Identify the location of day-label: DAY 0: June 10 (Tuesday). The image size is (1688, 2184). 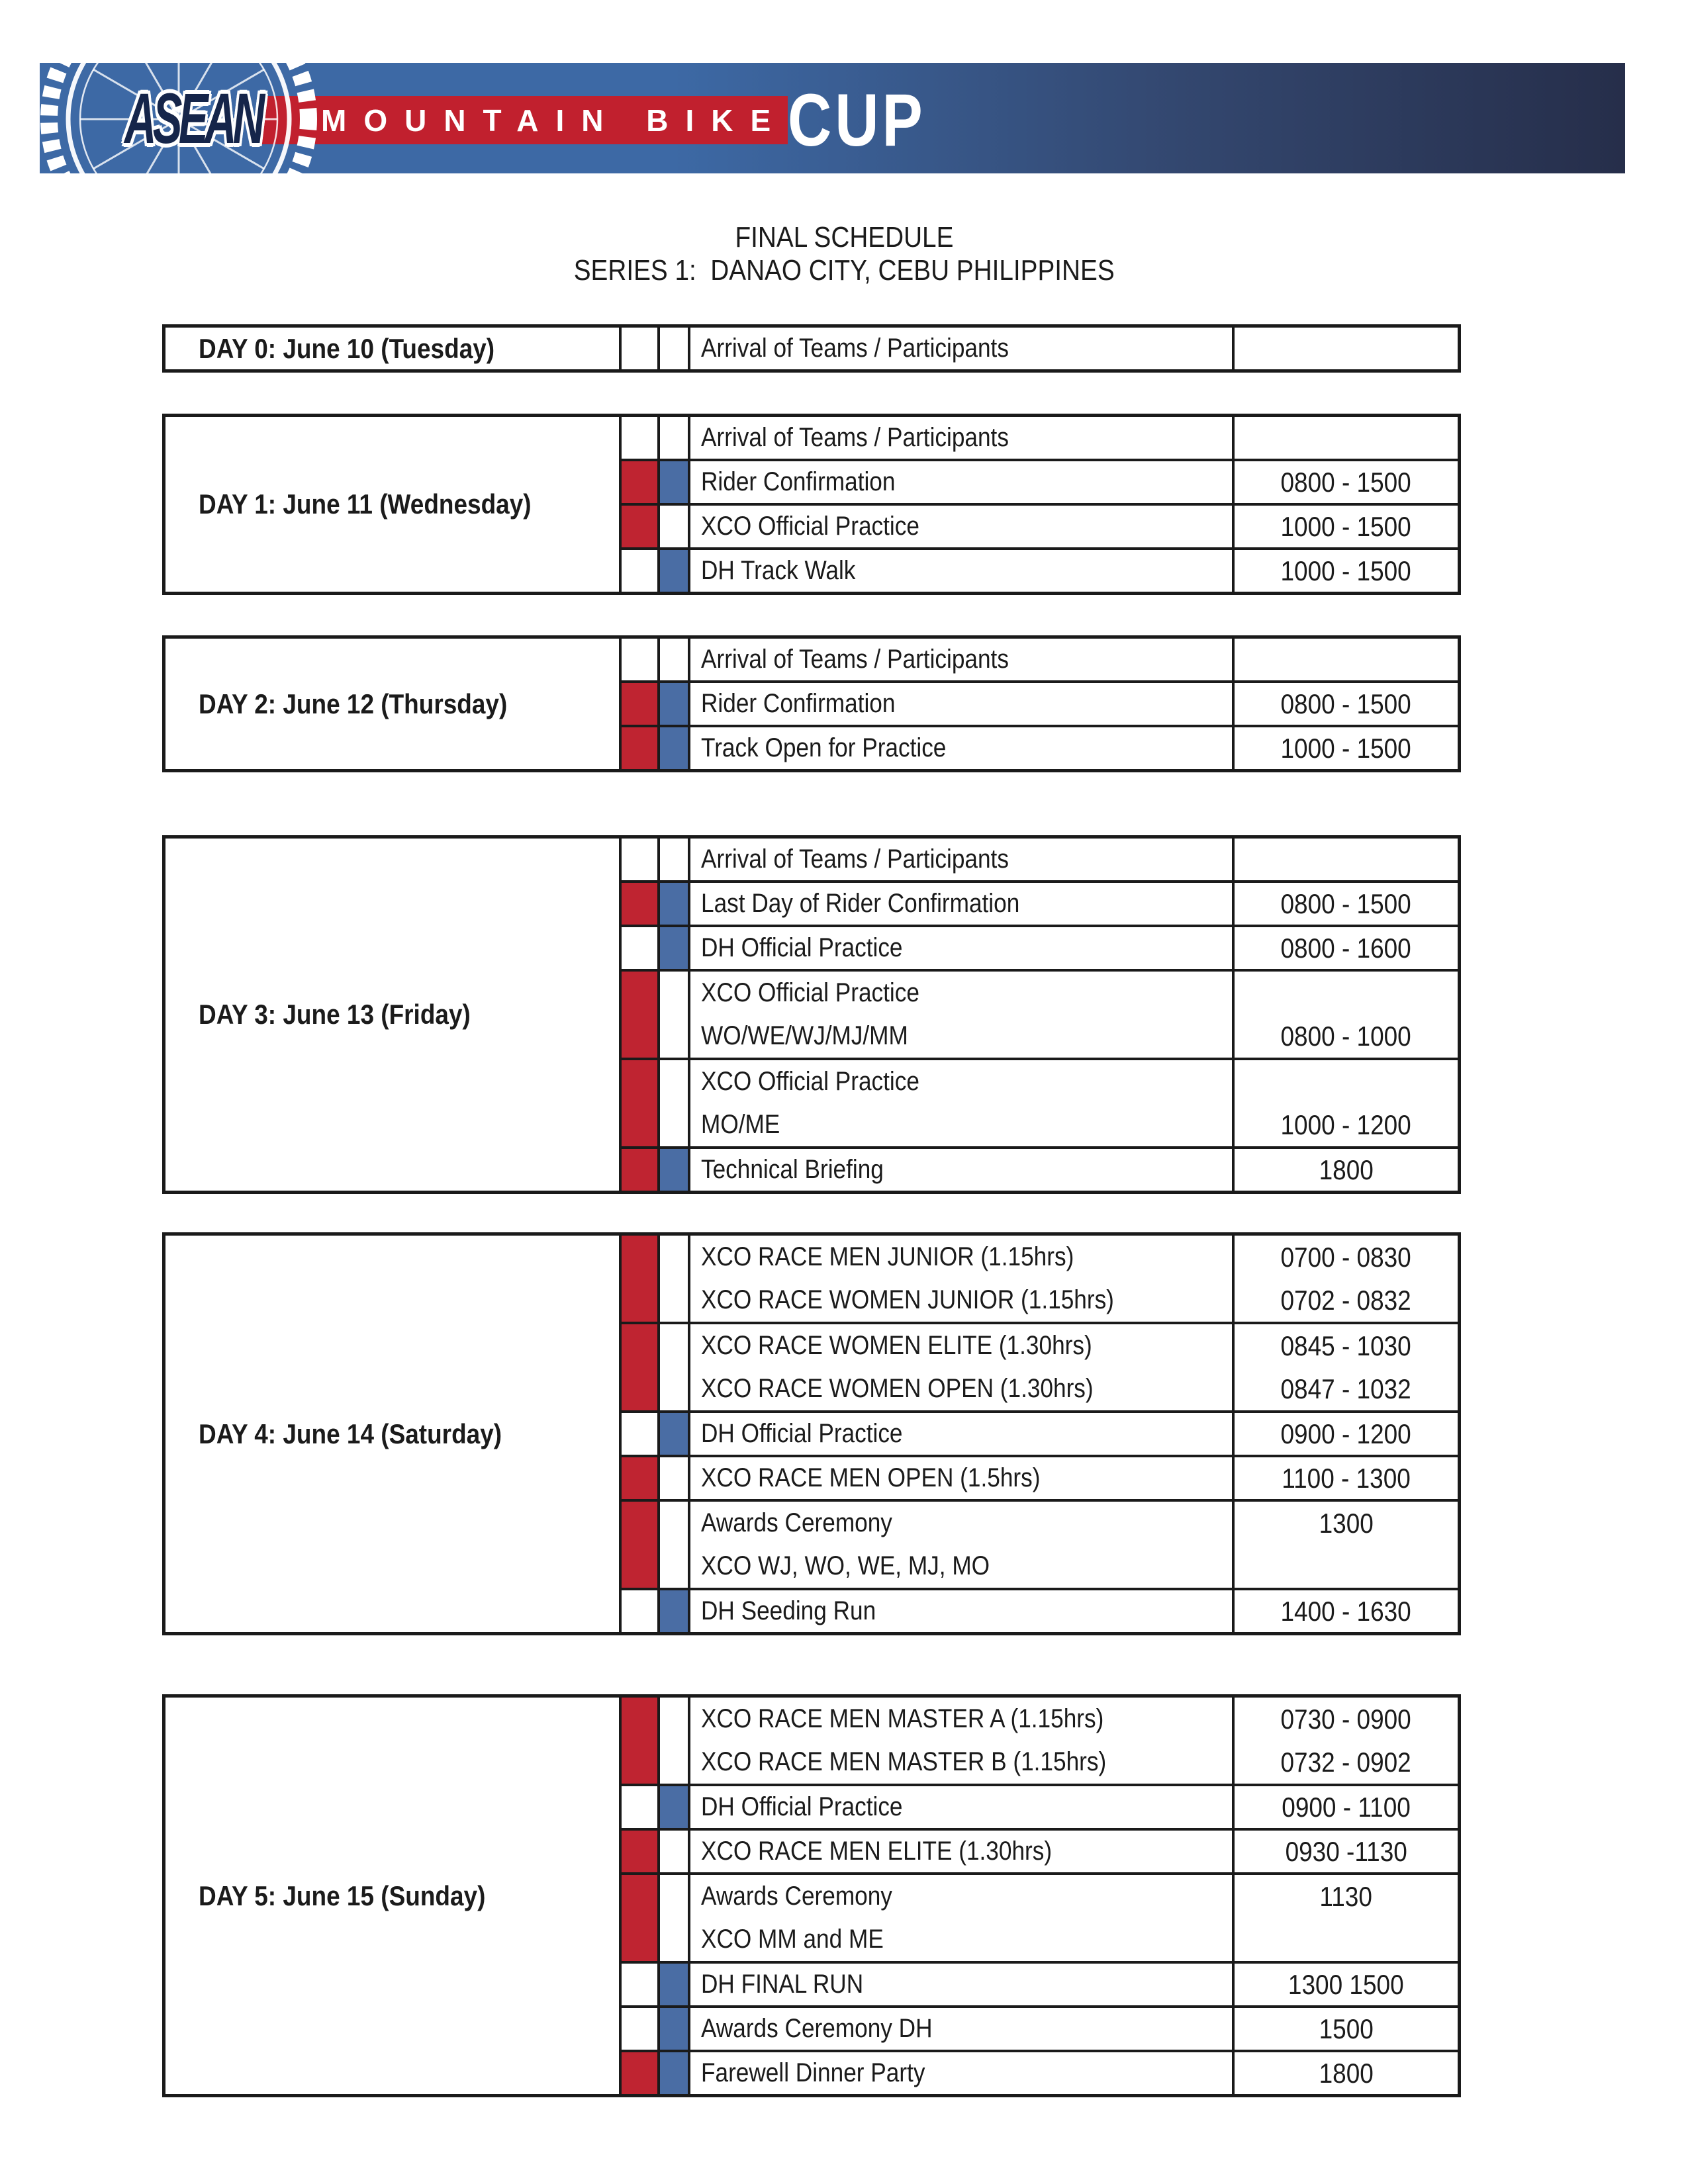
(347, 348).